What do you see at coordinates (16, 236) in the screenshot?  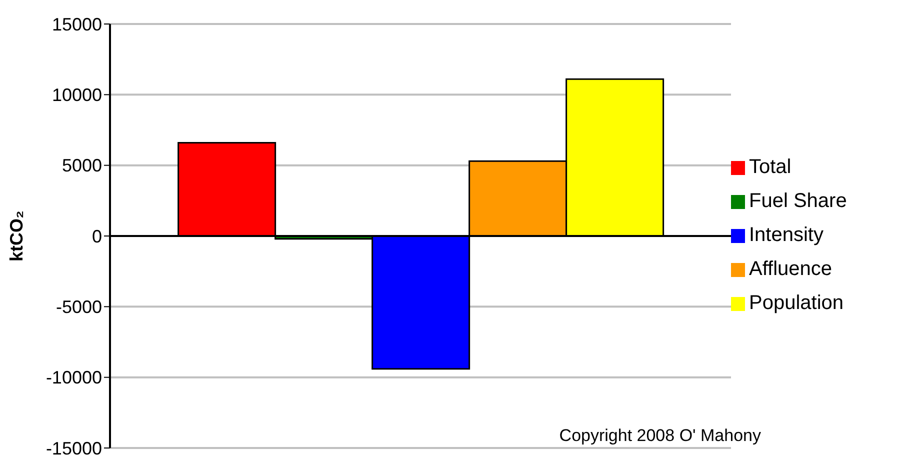 I see `y-axis-title: ktCO₂` at bounding box center [16, 236].